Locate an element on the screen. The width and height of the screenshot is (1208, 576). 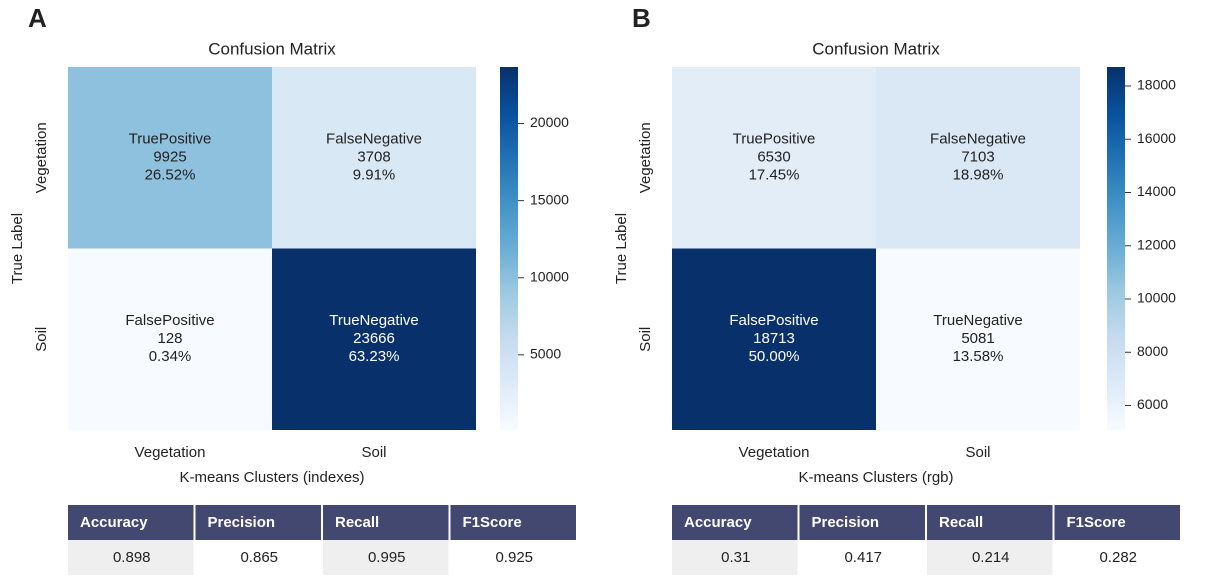
table-value: 0.865 is located at coordinates (259, 557).